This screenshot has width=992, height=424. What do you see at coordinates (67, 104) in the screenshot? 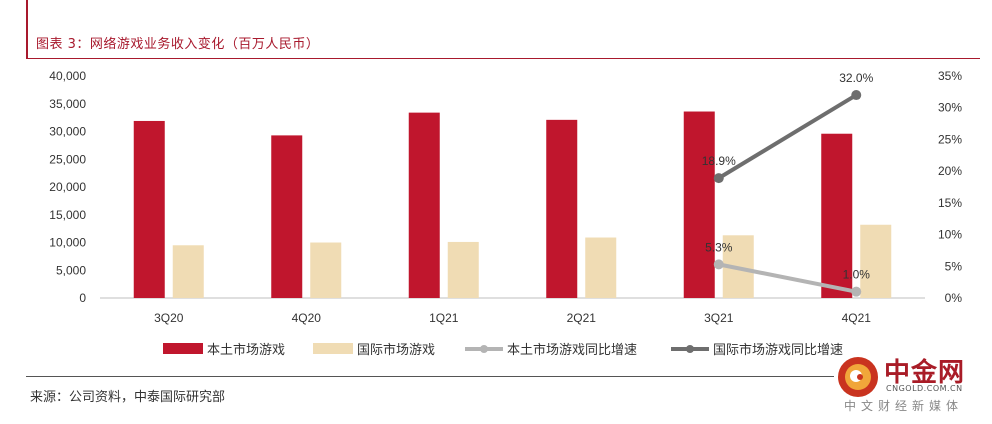
I see `y-left-tick-label: 35,000` at bounding box center [67, 104].